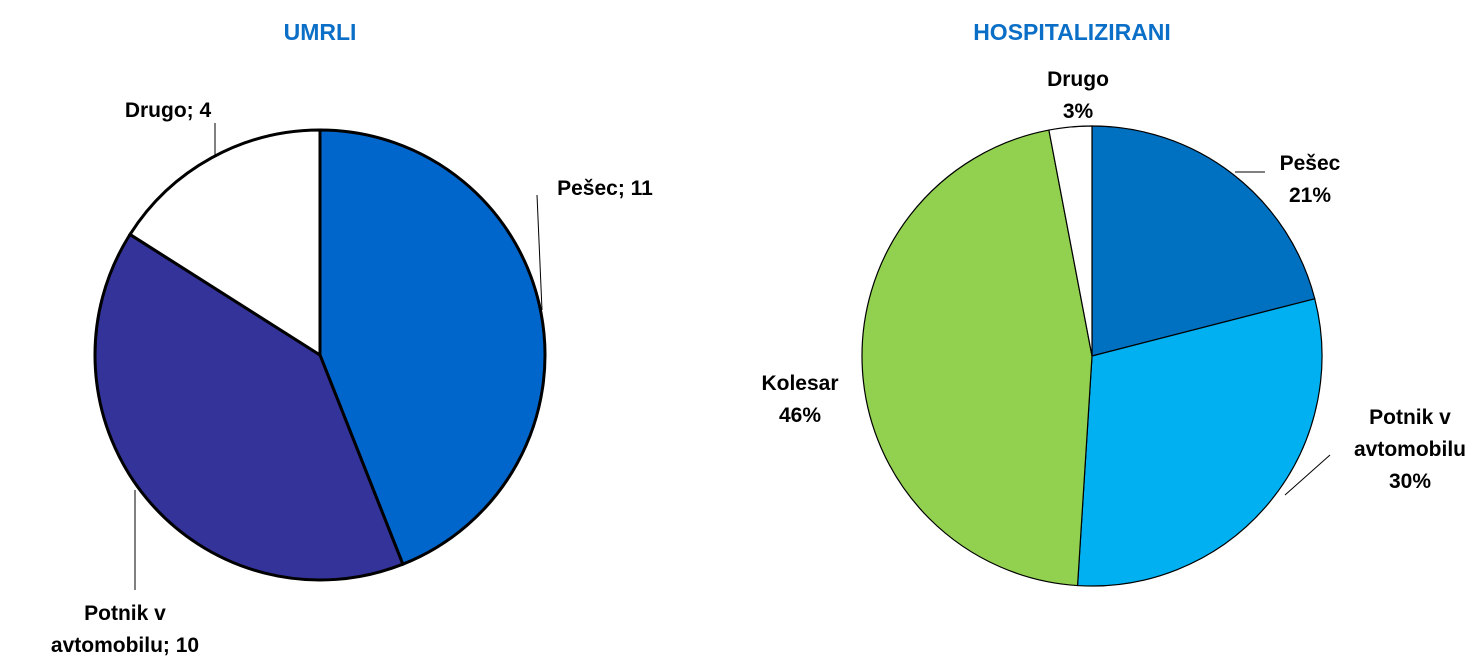 This screenshot has height=665, width=1479. I want to click on data-label-line: Drugo, so click(1078, 79).